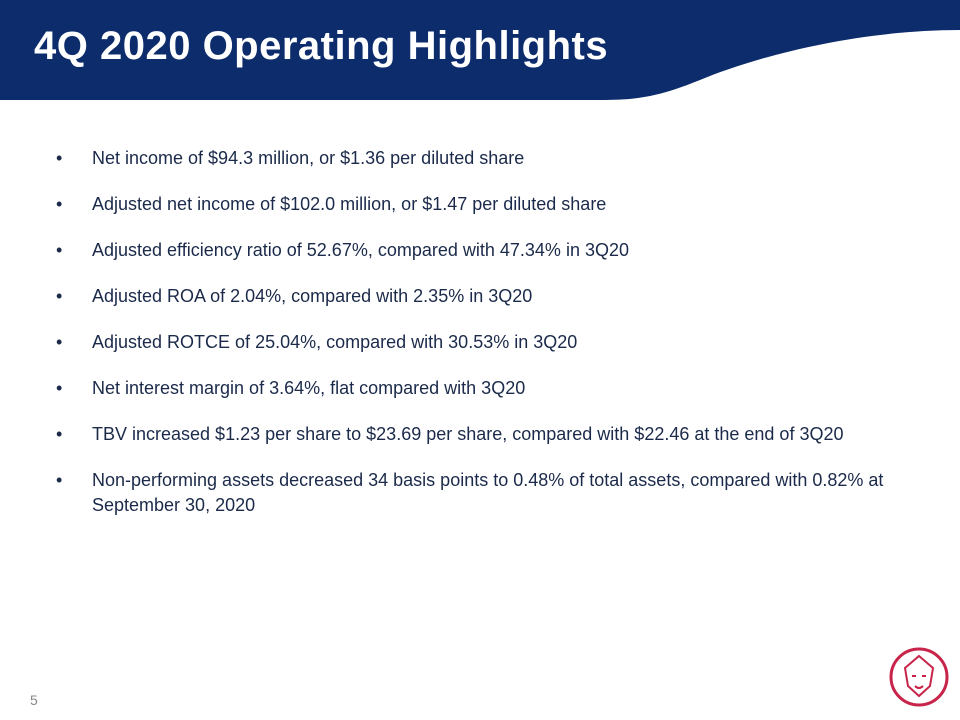 The image size is (960, 720). Describe the element at coordinates (321, 46) in the screenshot. I see `title: 4Q 2020 Operating Highlights` at that location.